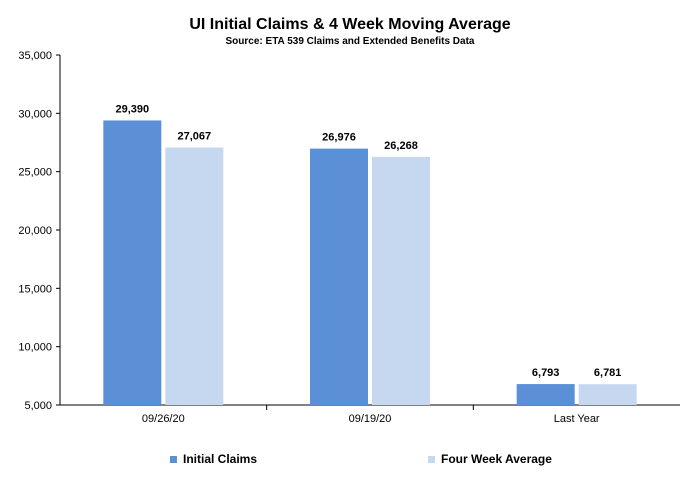 This screenshot has height=477, width=700. Describe the element at coordinates (220, 459) in the screenshot. I see `legend-label-initial-claims: Initial Claims` at that location.